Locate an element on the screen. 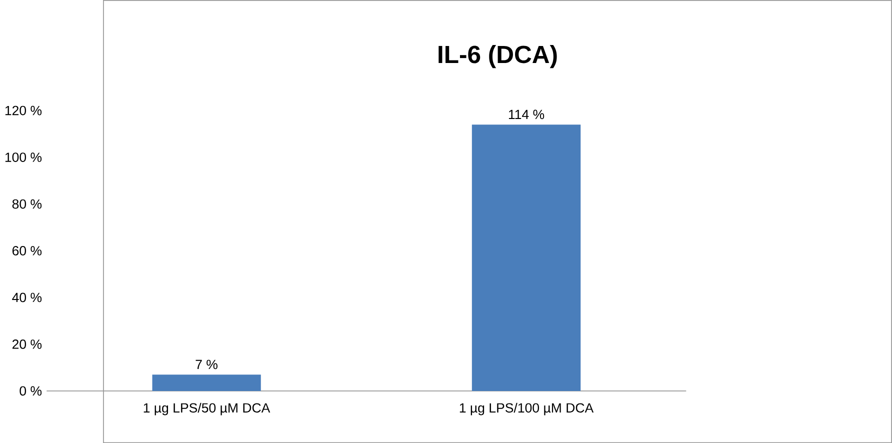 The height and width of the screenshot is (443, 892). y-tick-label: 120 % is located at coordinates (23, 111).